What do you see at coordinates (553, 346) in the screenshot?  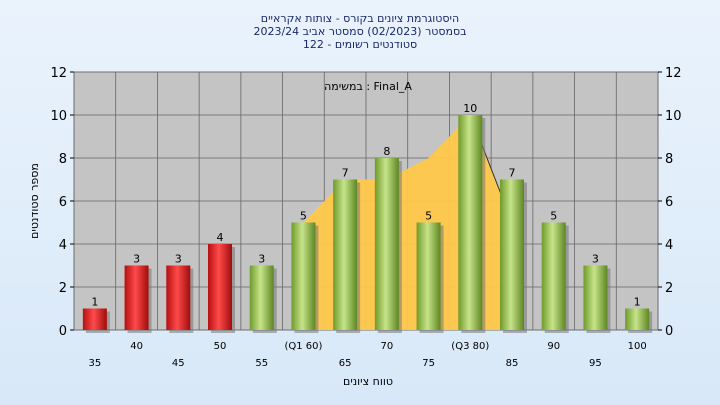 I see `x-tick-label: 90` at bounding box center [553, 346].